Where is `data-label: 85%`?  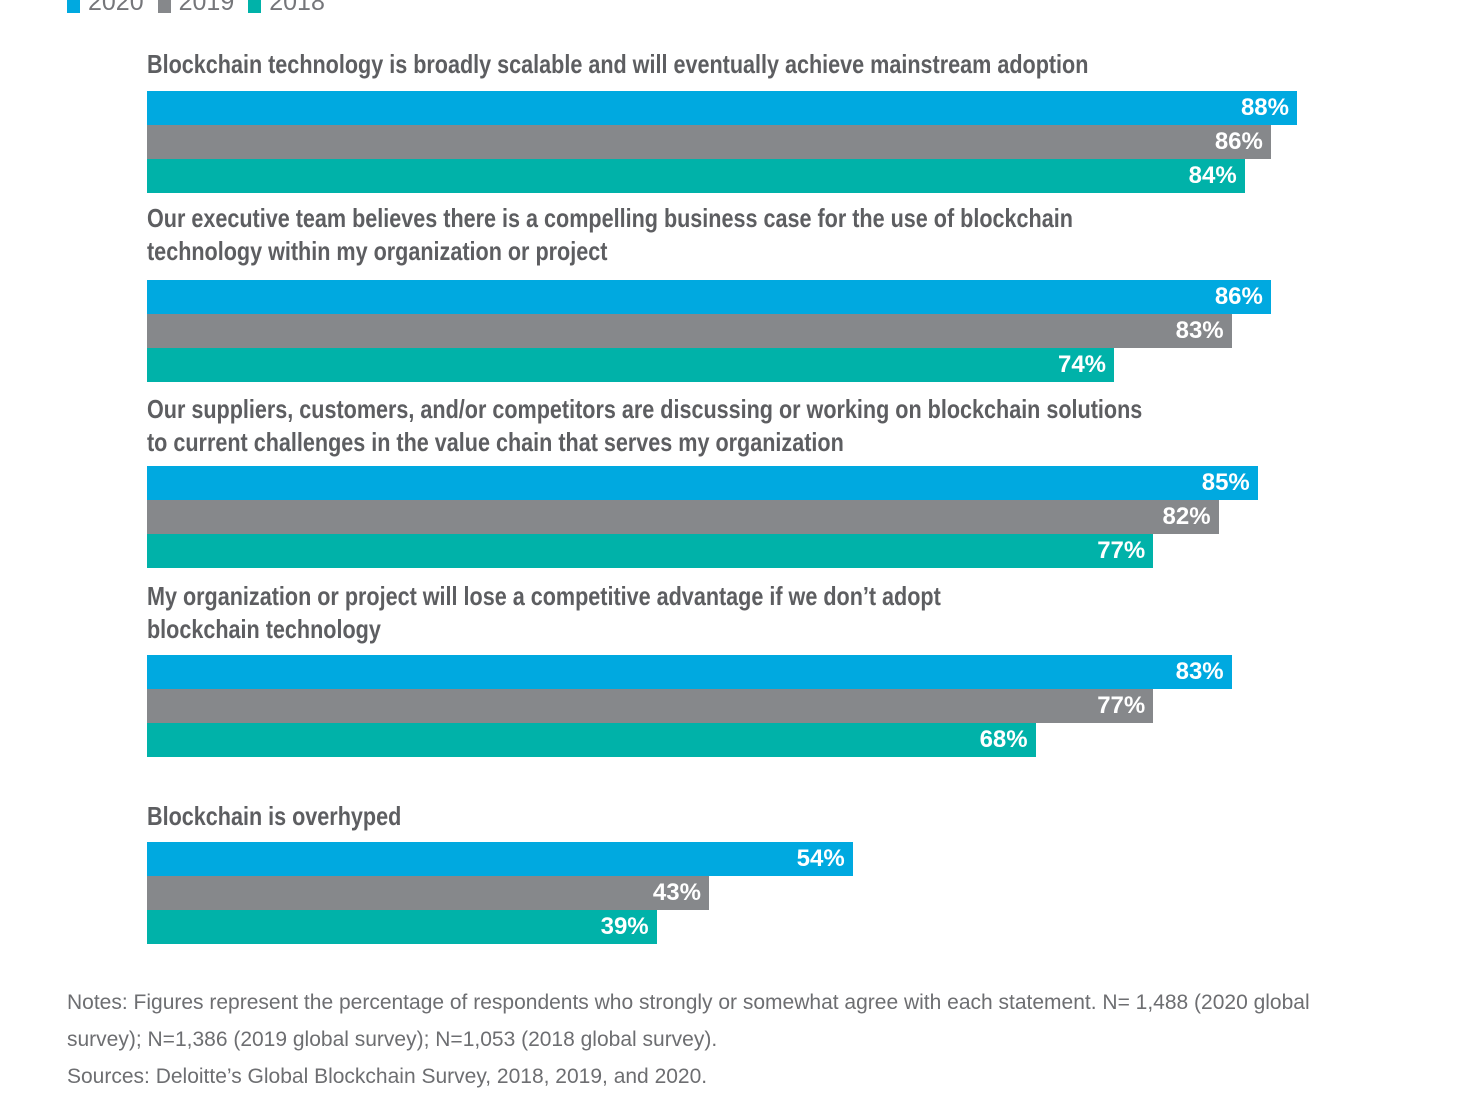 data-label: 85% is located at coordinates (1225, 482).